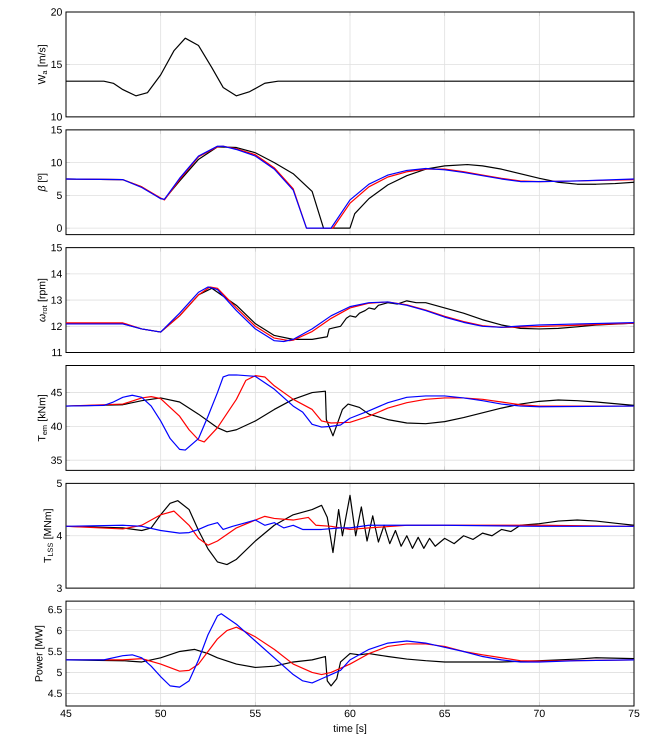 The height and width of the screenshot is (755, 662). I want to click on x-tick-label: 75, so click(634, 713).